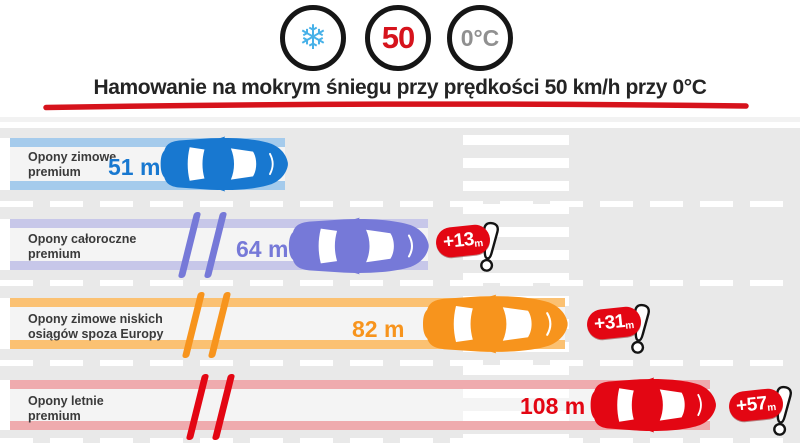 The width and height of the screenshot is (800, 443). I want to click on speed-limit-badge: 50, so click(398, 38).